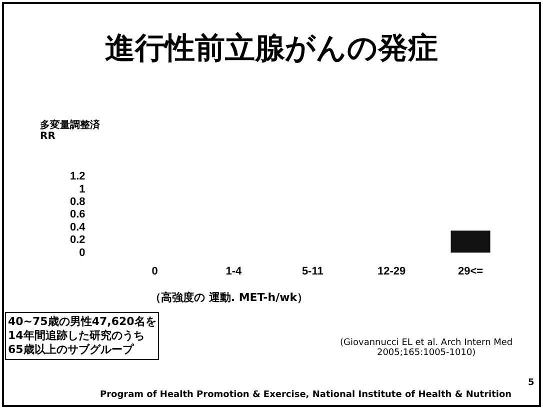 The height and width of the screenshot is (409, 543). Describe the element at coordinates (271, 49) in the screenshot. I see `chart-title: 進行性前立腺がんの発症` at that location.